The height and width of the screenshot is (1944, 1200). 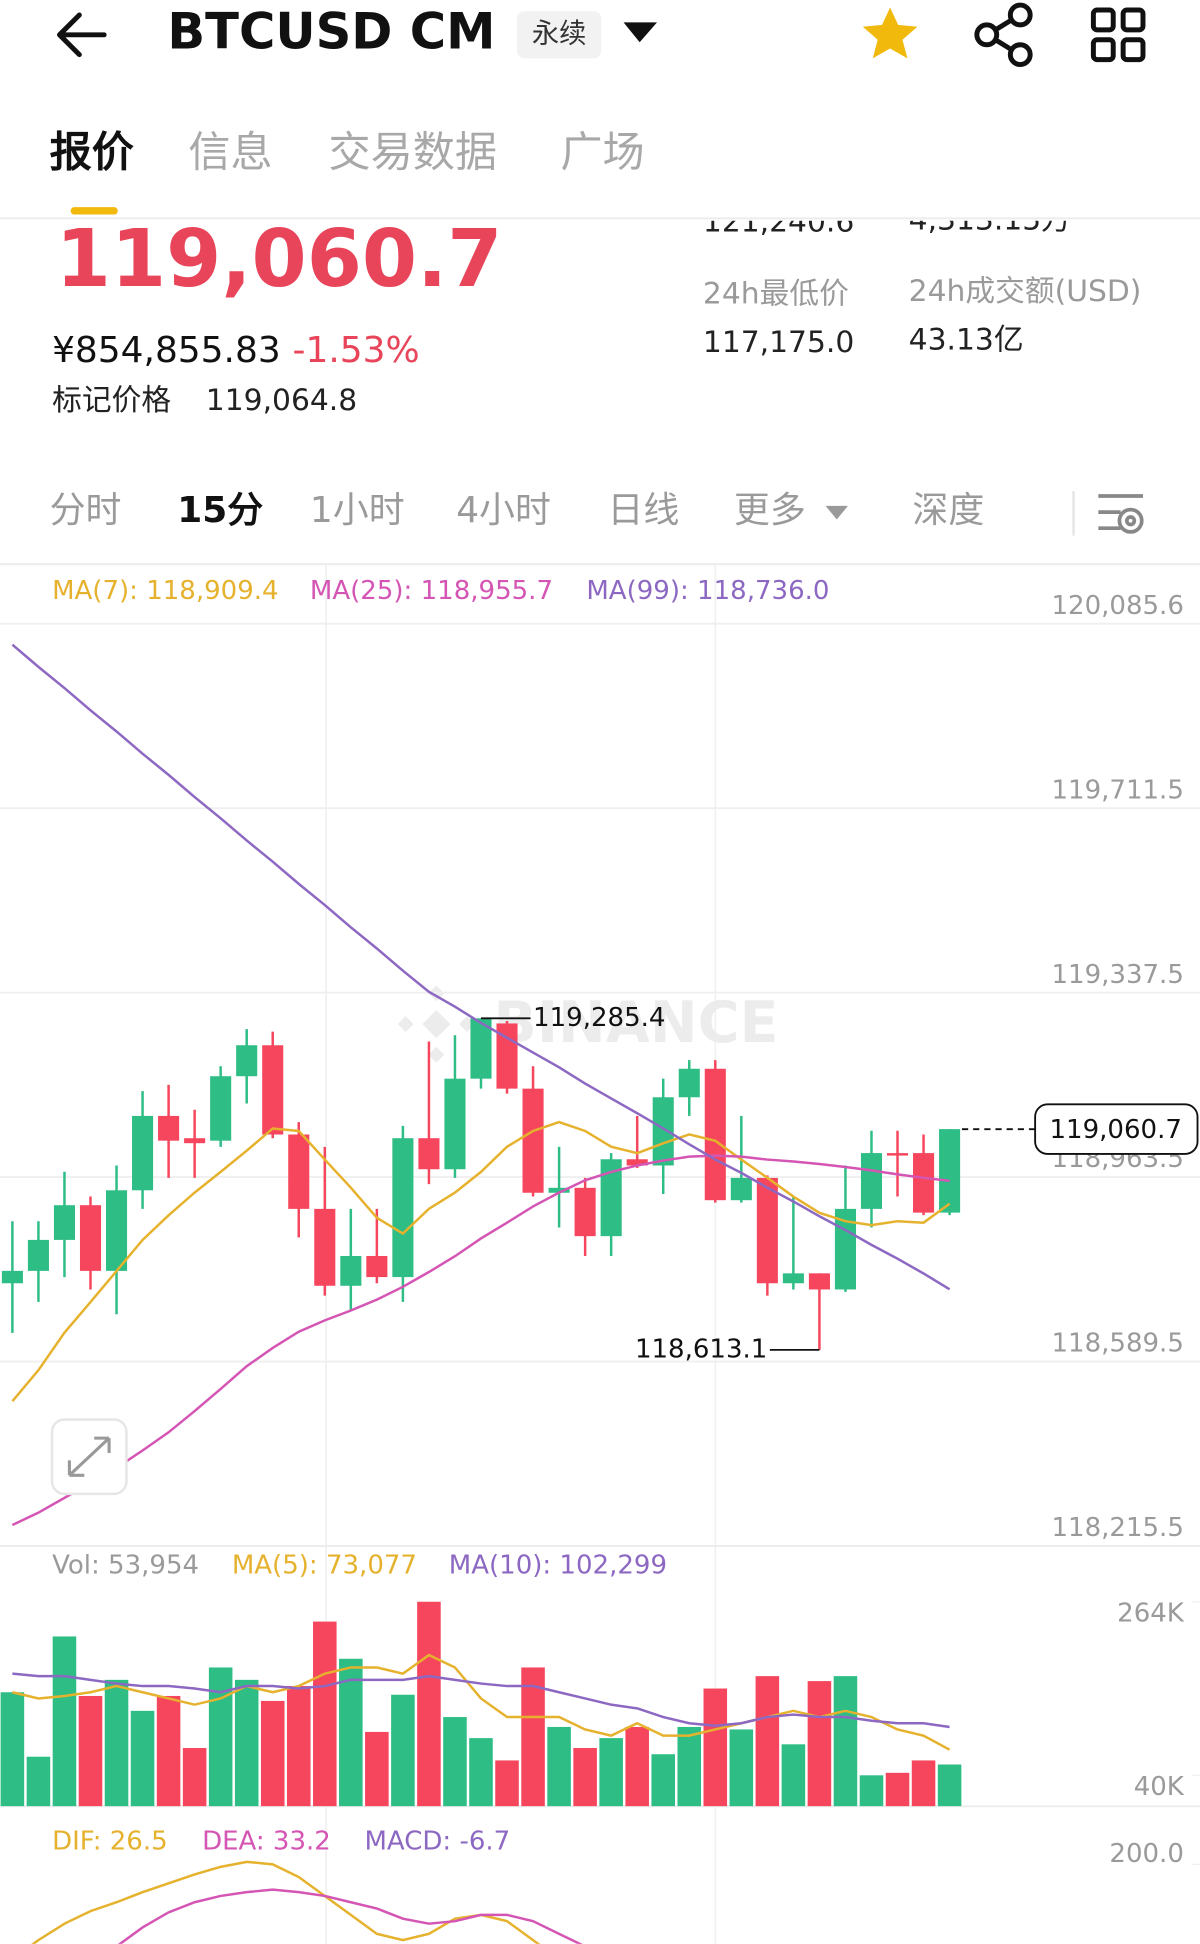 I want to click on tab: 信息, so click(x=230, y=152).